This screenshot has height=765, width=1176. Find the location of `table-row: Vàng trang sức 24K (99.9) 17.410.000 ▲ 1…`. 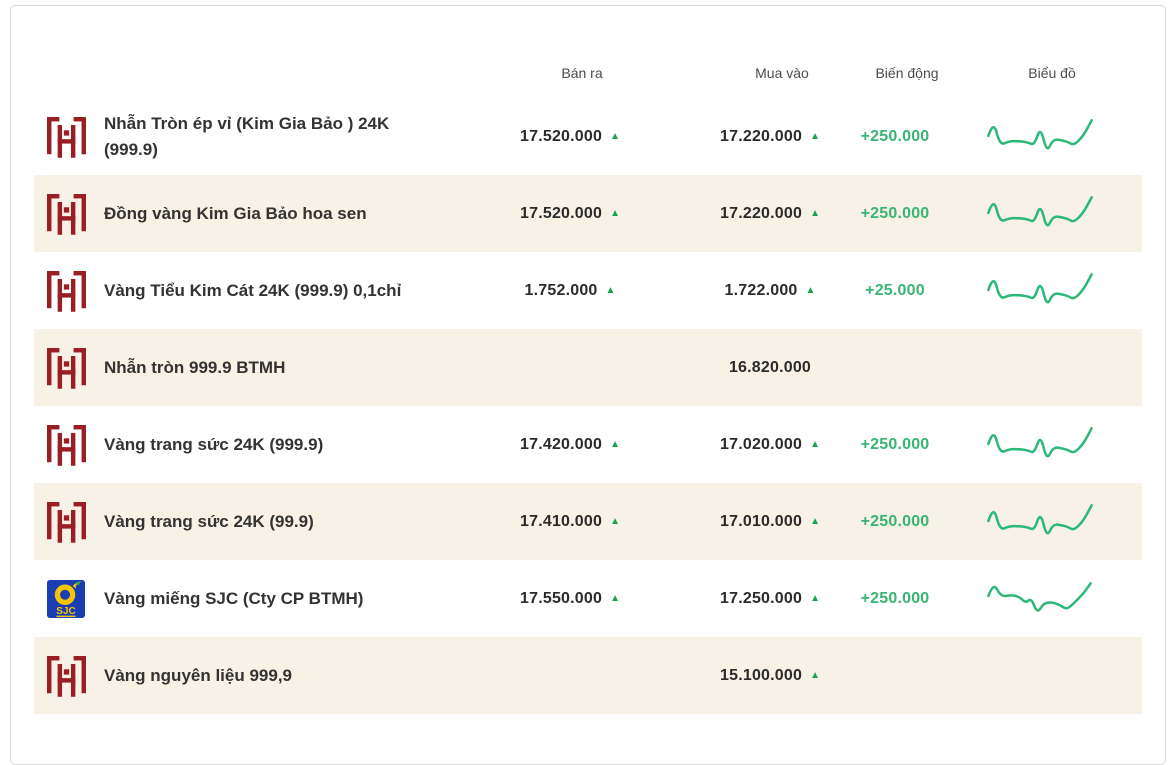

table-row: Vàng trang sức 24K (99.9) 17.410.000 ▲ 1… is located at coordinates (588, 521).